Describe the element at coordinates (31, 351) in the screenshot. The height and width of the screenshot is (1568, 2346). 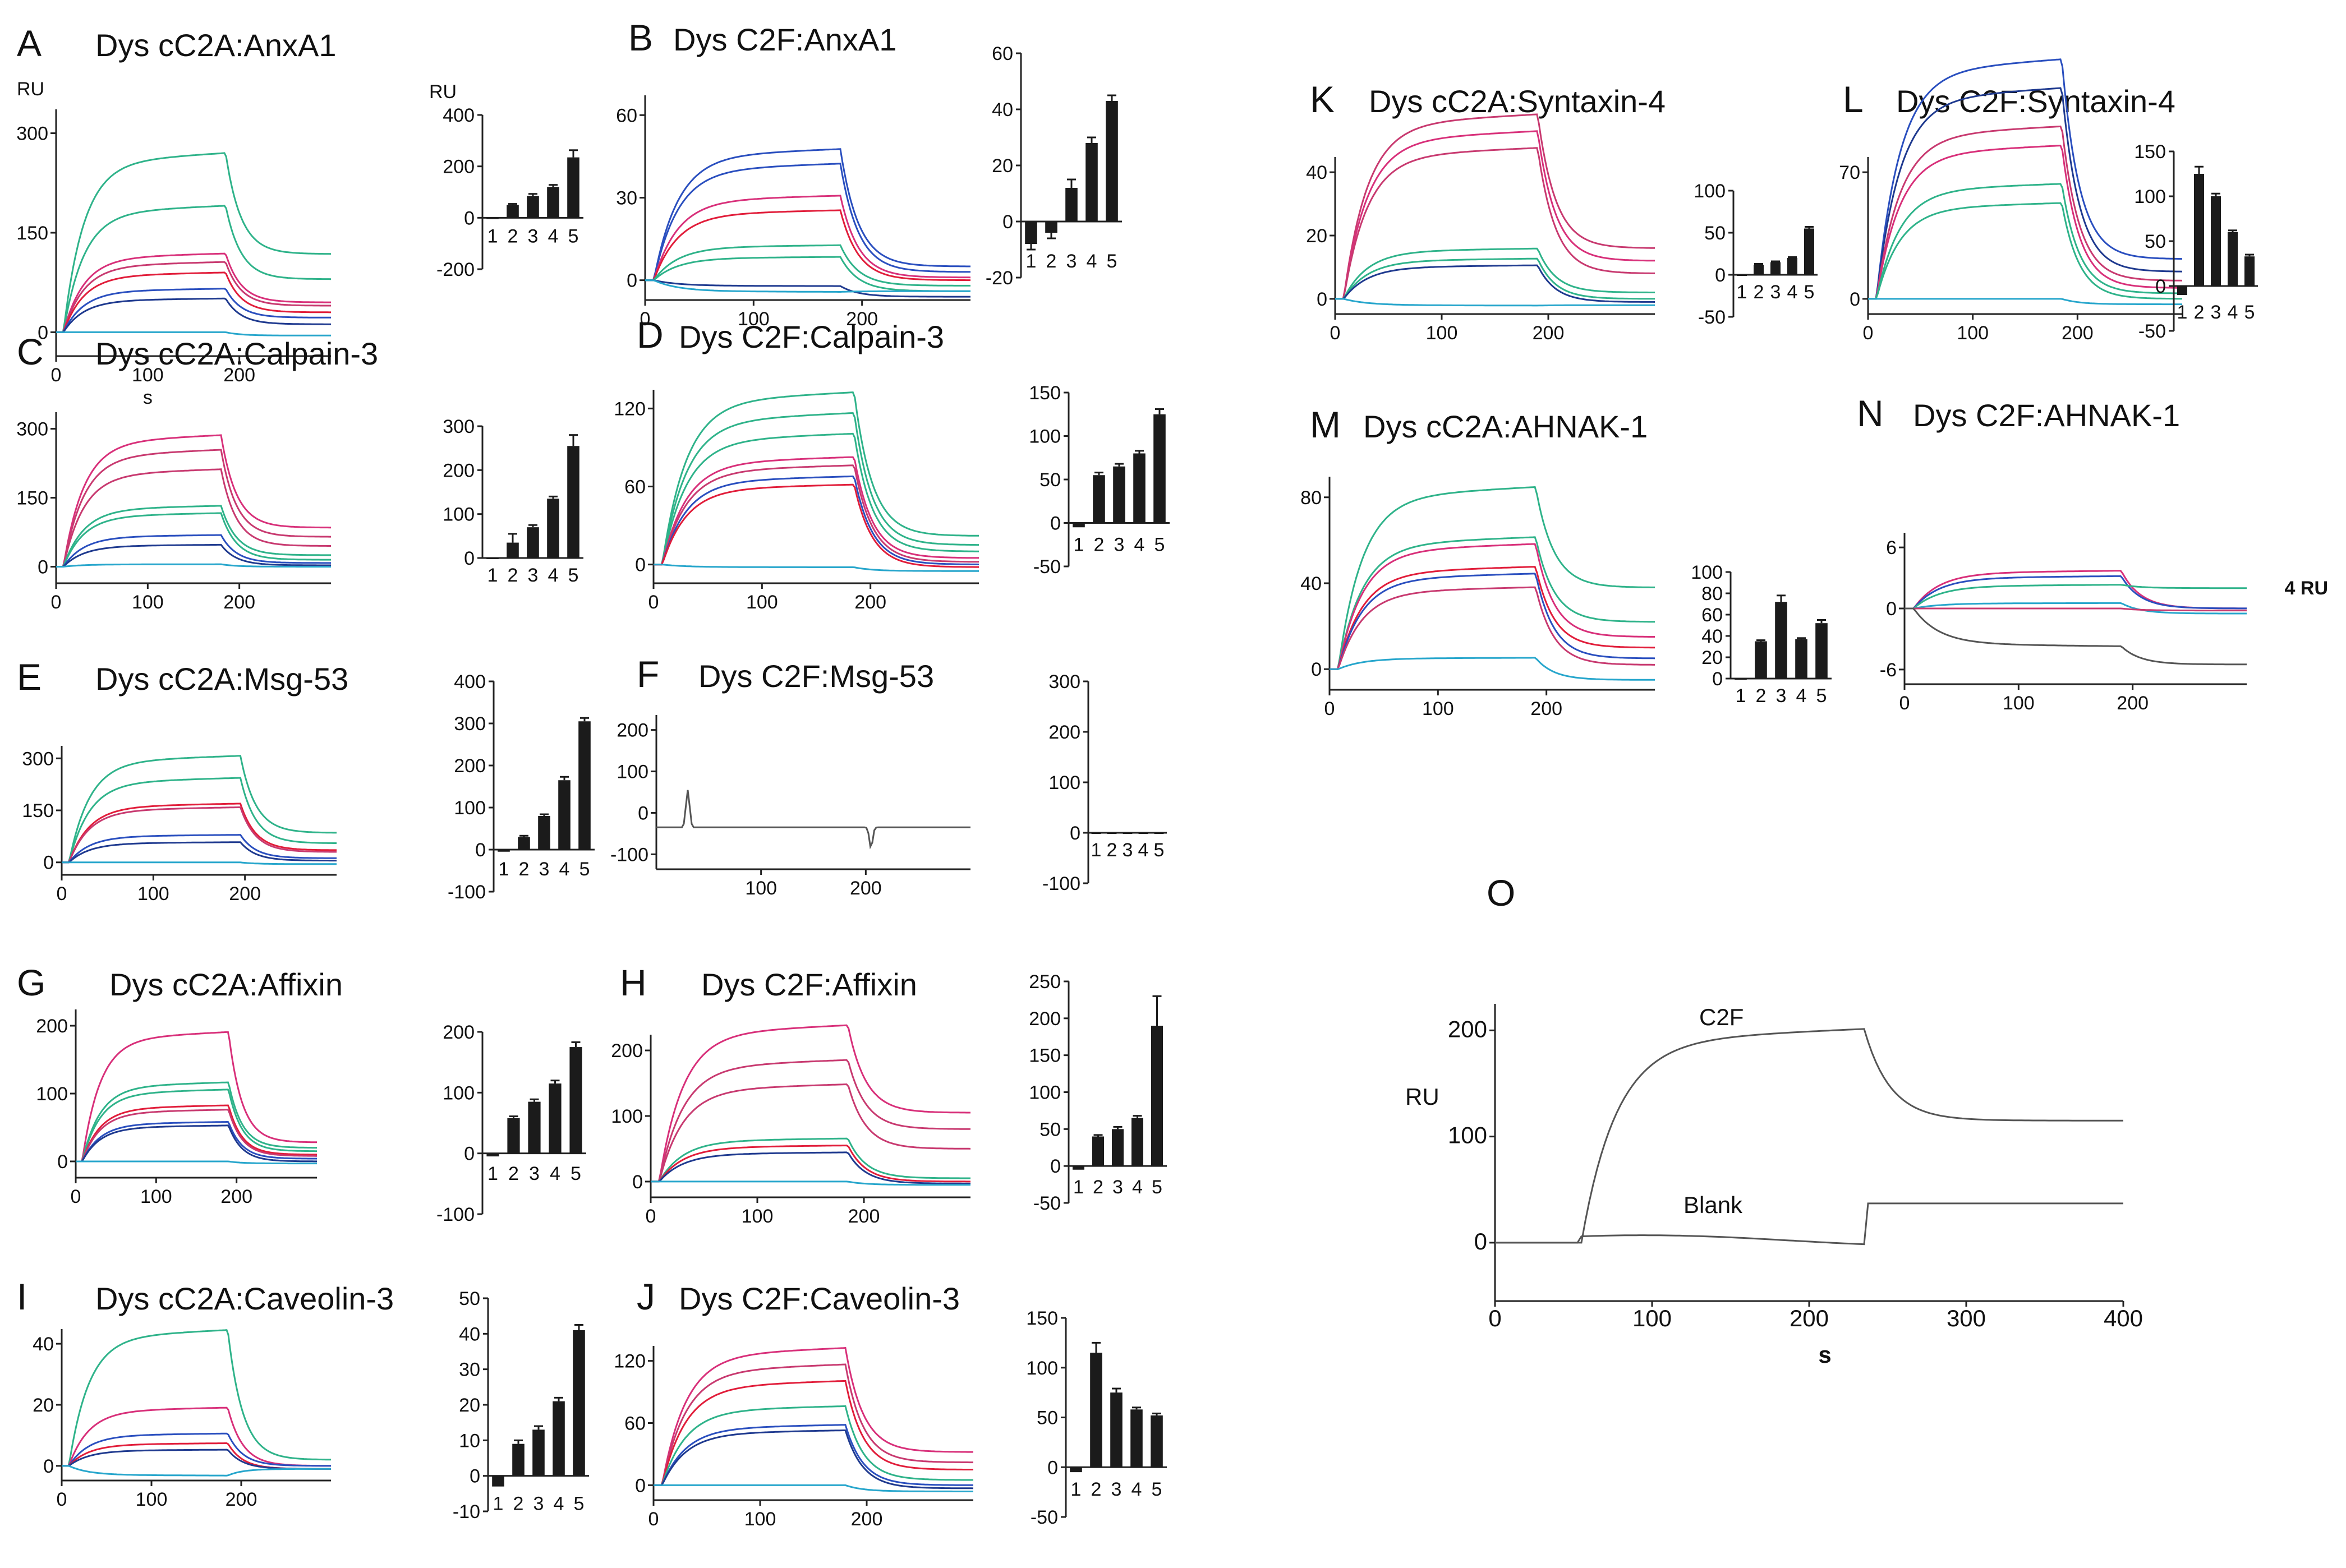
I see `panel-letter: C` at that location.